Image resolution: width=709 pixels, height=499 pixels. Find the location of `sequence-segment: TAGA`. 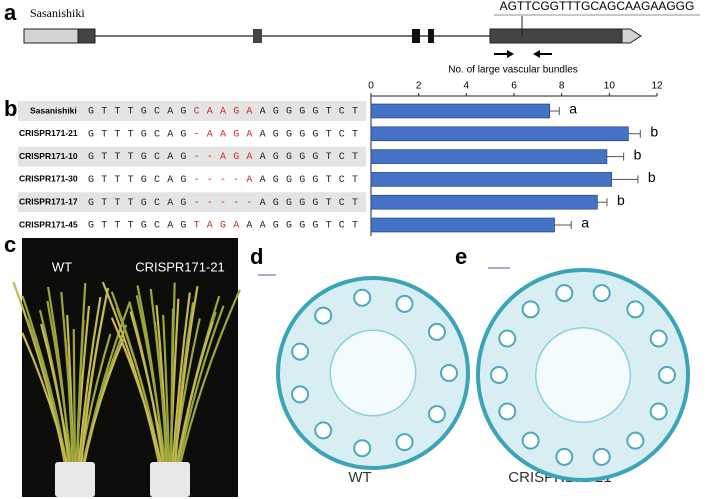

sequence-segment: TAGA is located at coordinates (220, 226).